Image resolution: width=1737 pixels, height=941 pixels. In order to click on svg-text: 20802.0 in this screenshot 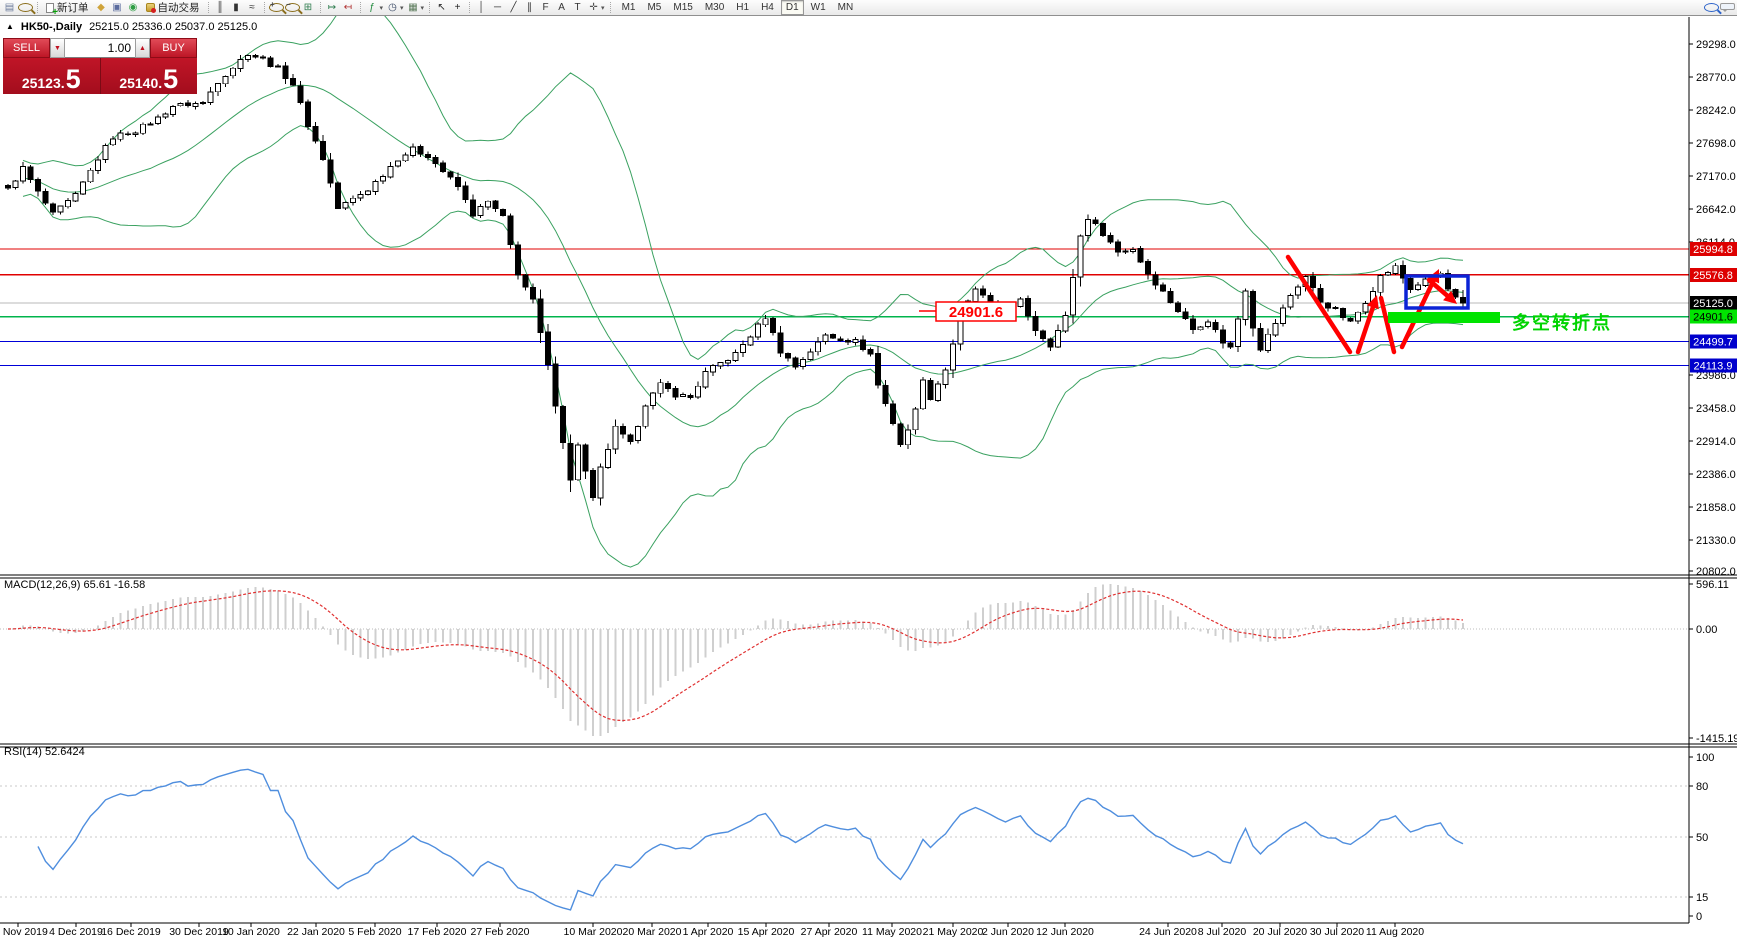, I will do `click(1716, 572)`.